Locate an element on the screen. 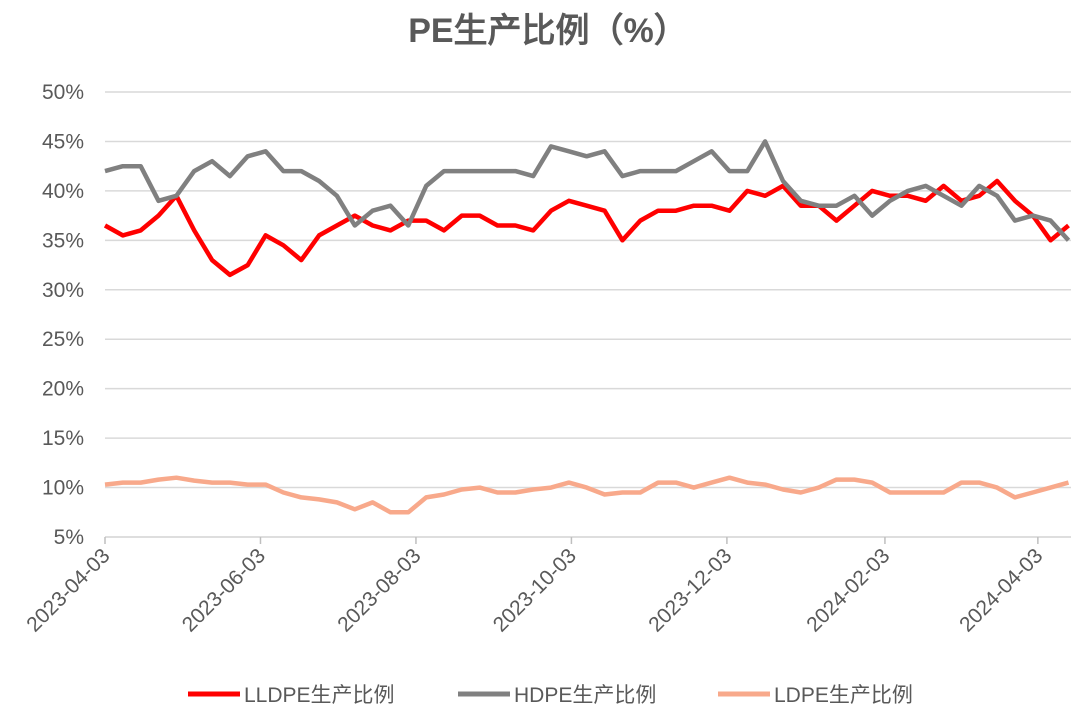  x-tick-label: 2023-08-03 is located at coordinates (379, 590).